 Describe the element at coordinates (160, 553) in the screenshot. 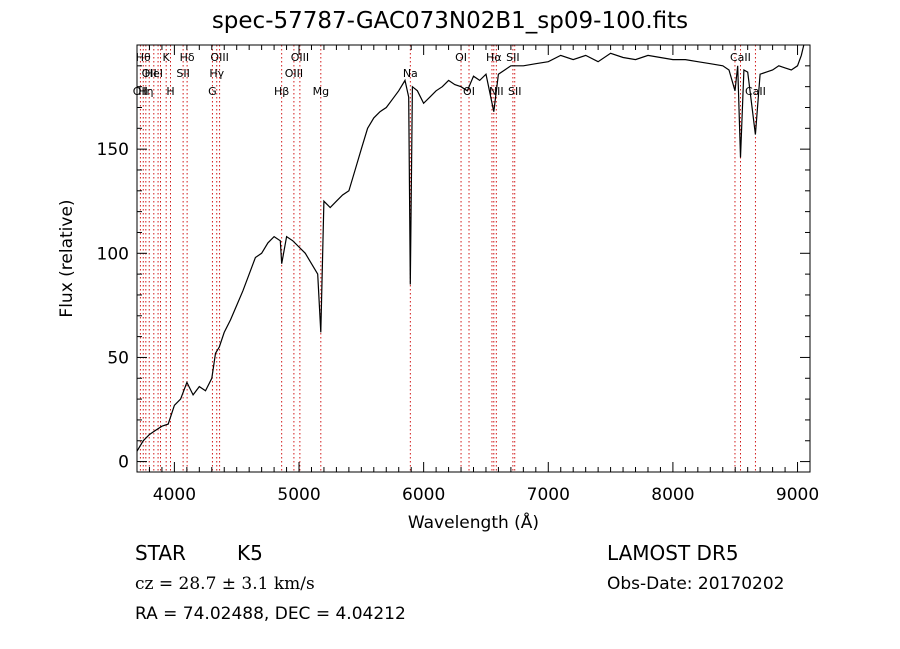

I see `object-class: STAR` at that location.